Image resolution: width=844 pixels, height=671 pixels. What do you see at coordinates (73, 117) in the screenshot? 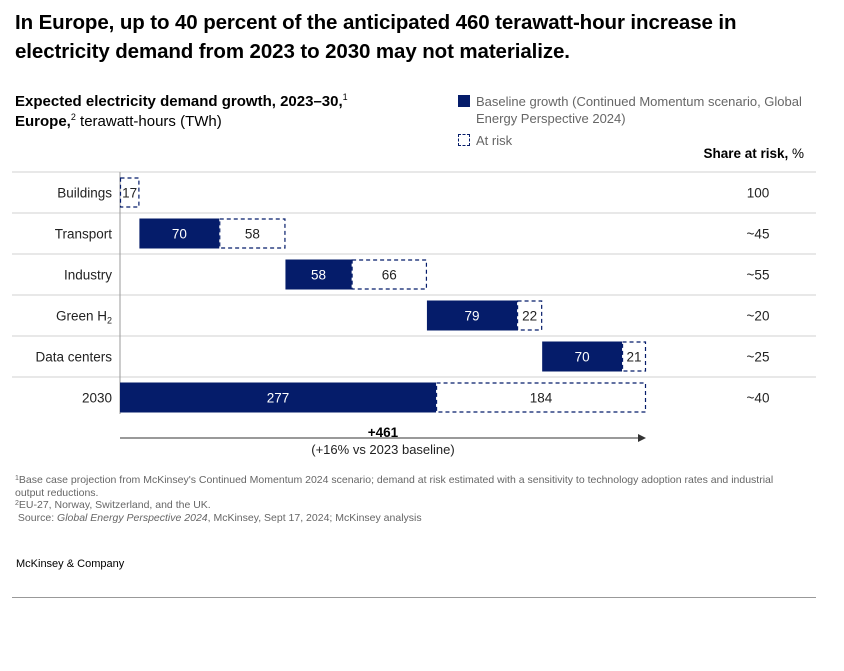
I see `subtitle-footnote-ref-2: 2` at bounding box center [73, 117].